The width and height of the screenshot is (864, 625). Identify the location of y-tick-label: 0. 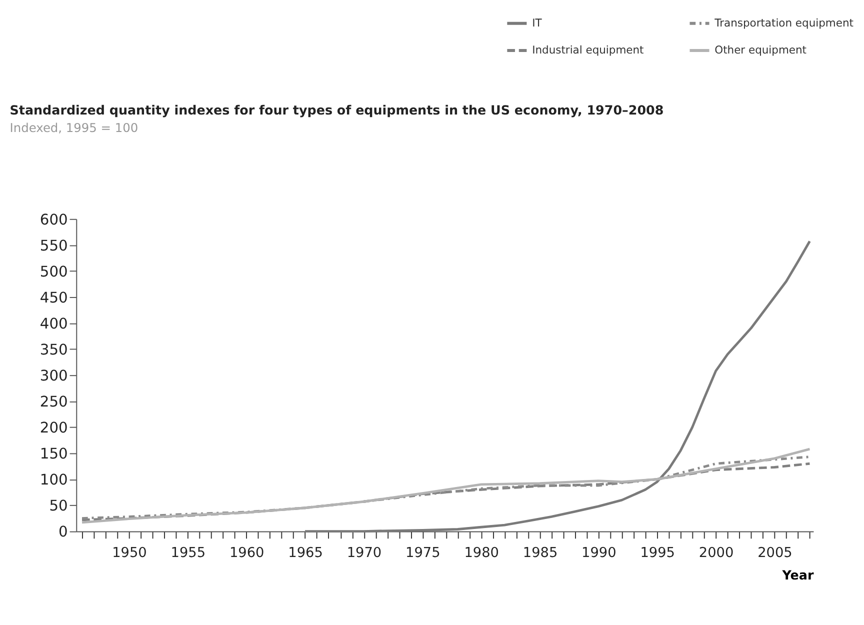
(63, 532).